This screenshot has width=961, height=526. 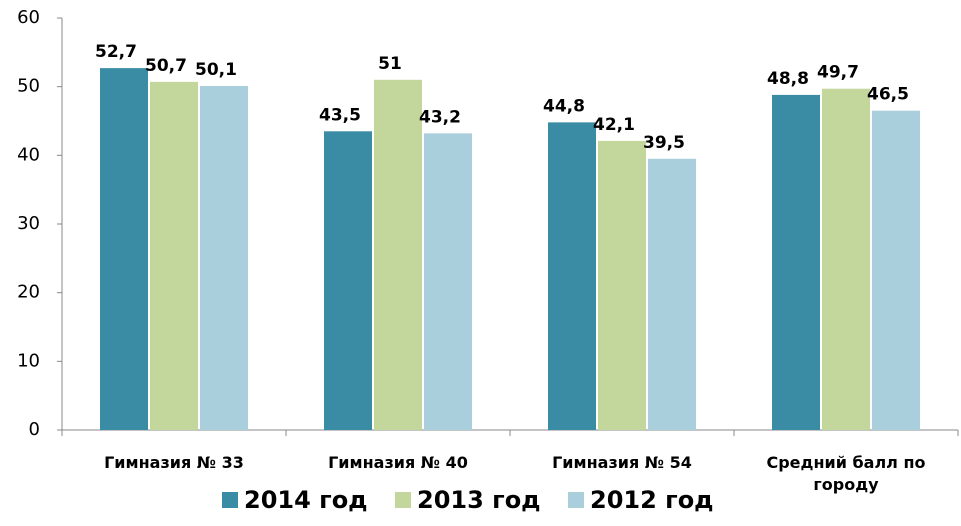 I want to click on x-tick-label-box: Гимназия № 54, so click(x=622, y=462).